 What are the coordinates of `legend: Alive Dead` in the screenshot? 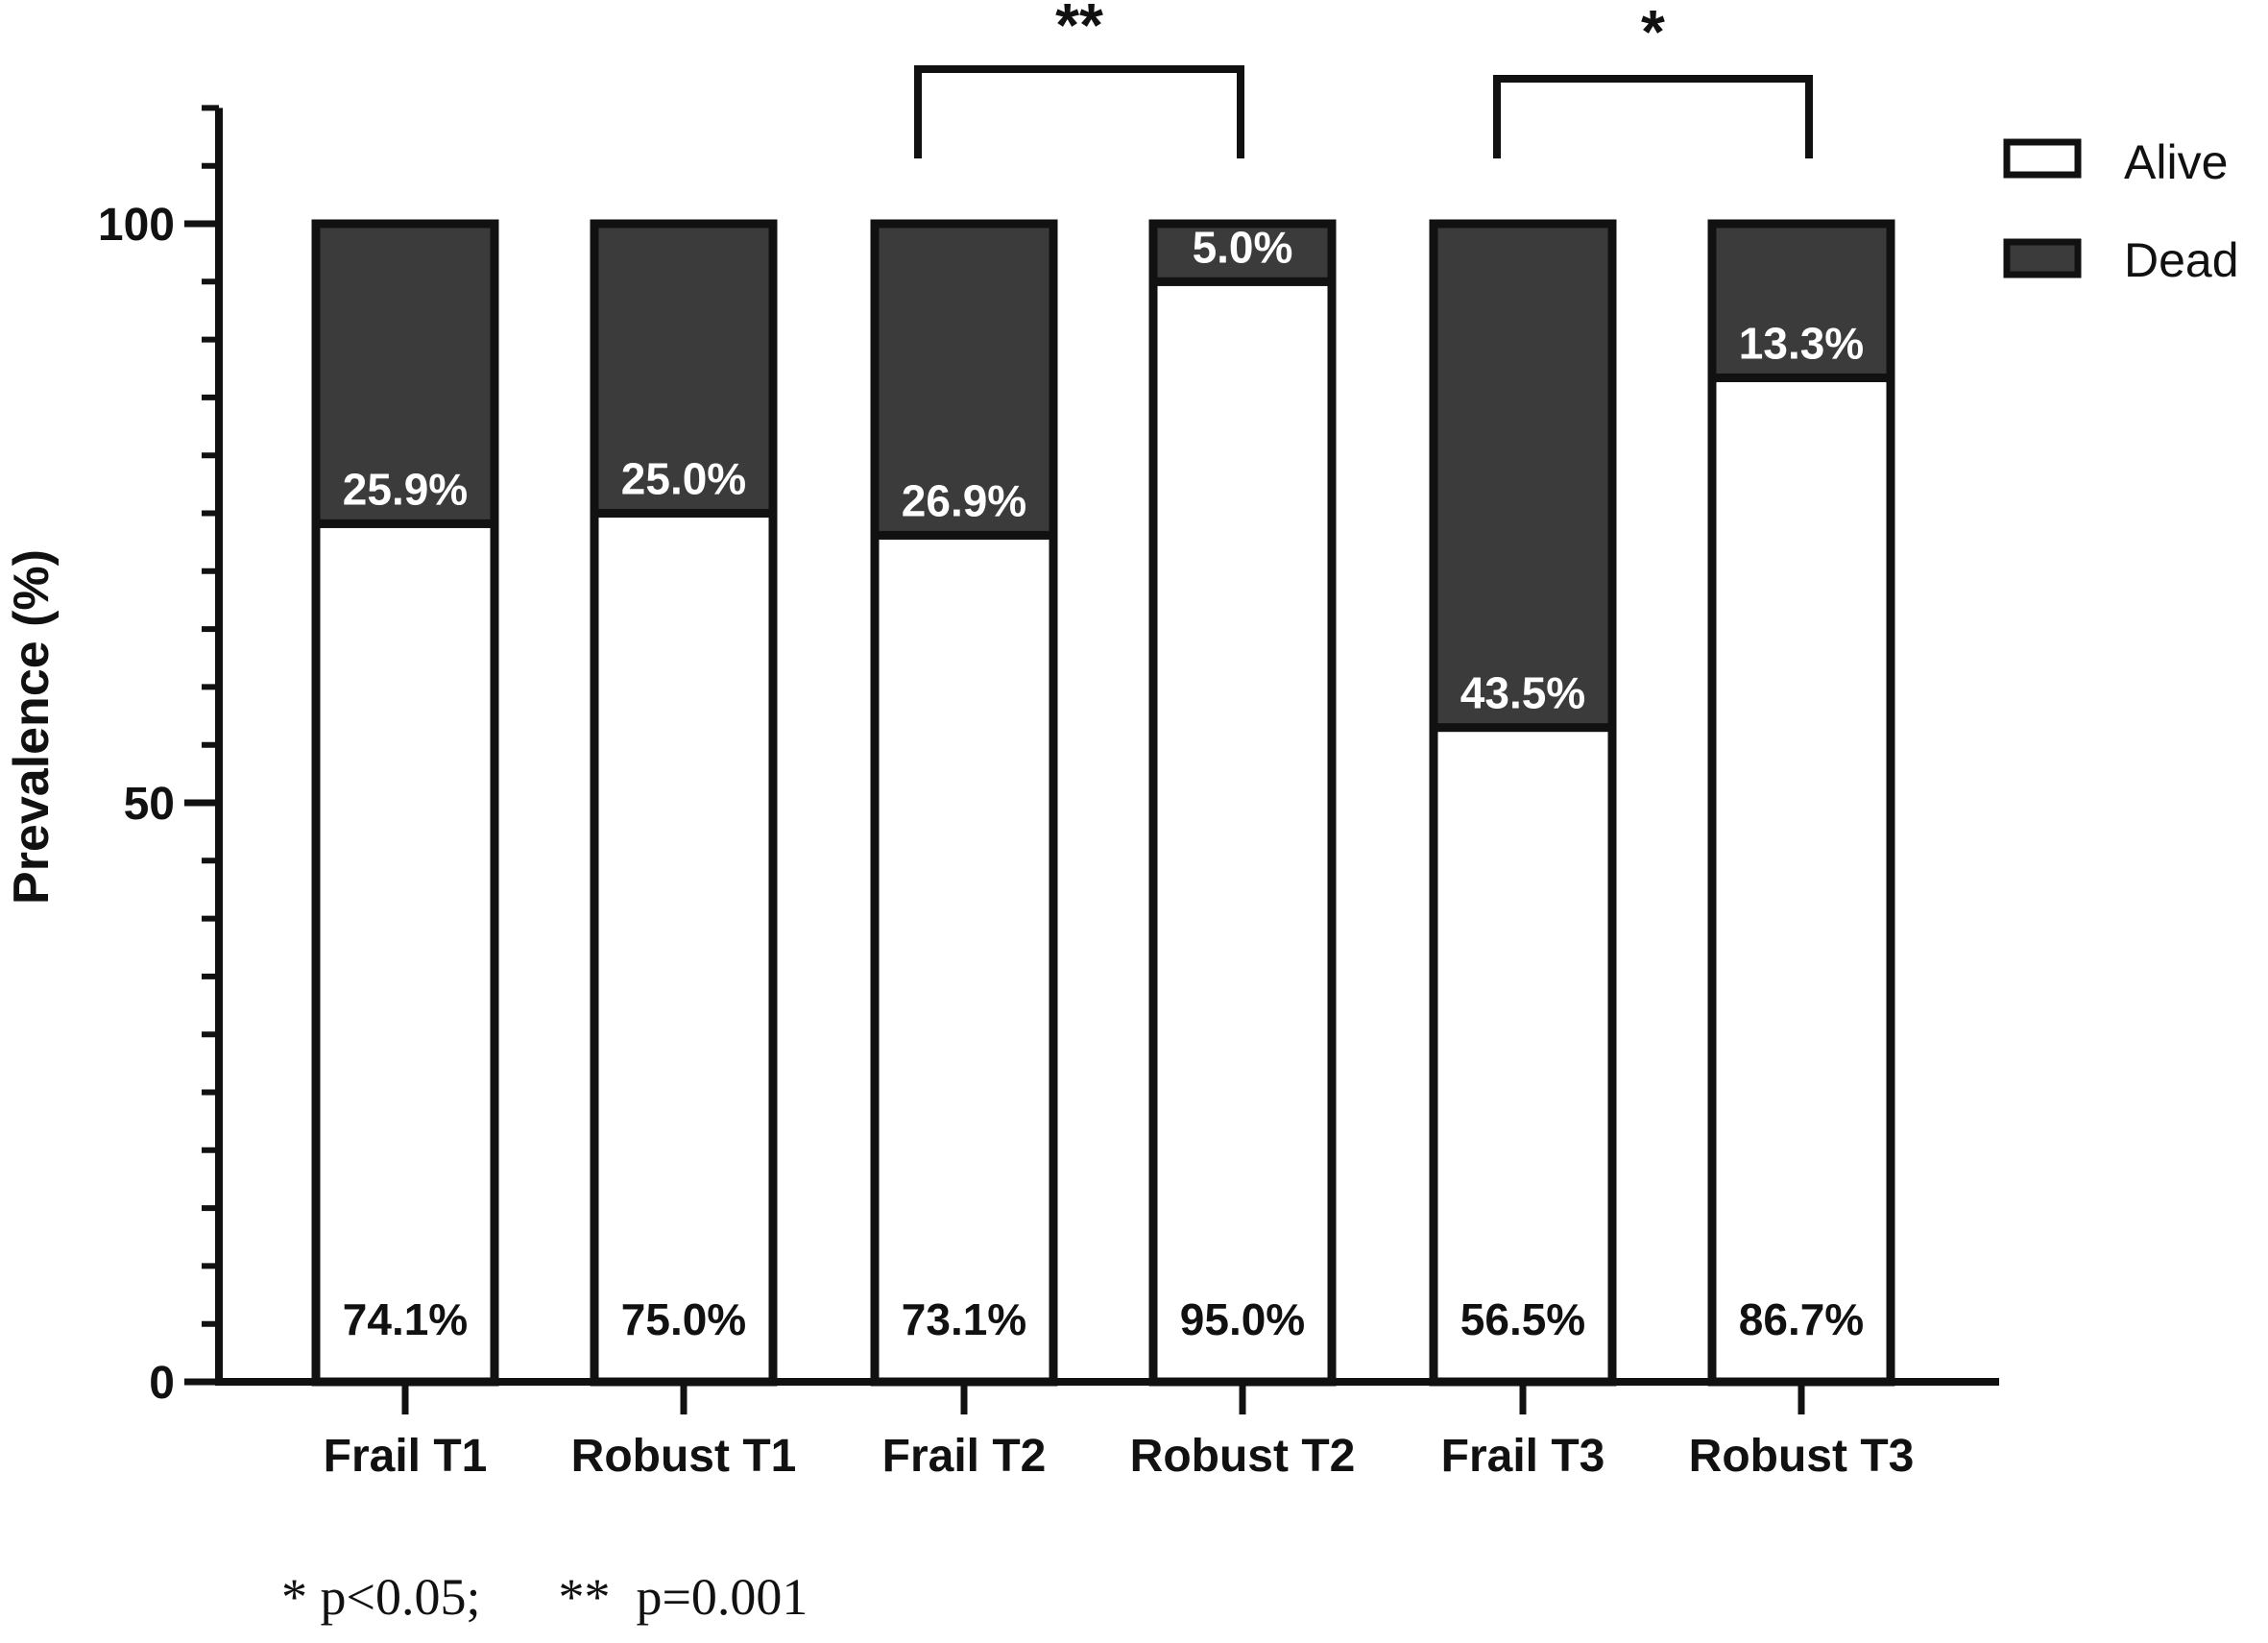 It's located at (2121, 211).